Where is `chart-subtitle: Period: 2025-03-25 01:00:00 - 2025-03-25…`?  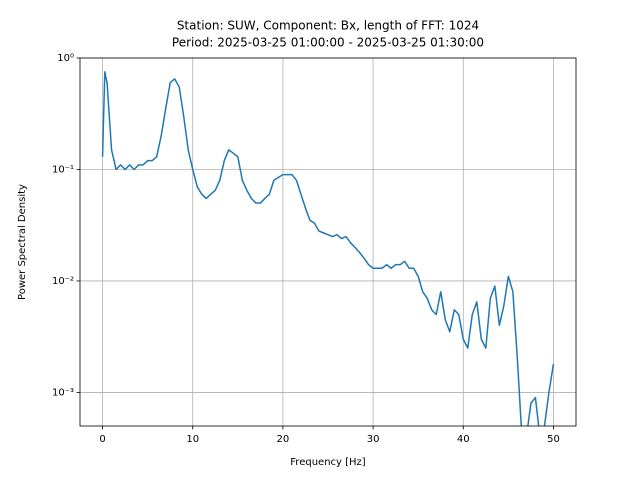 chart-subtitle: Period: 2025-03-25 01:00:00 - 2025-03-25… is located at coordinates (328, 43).